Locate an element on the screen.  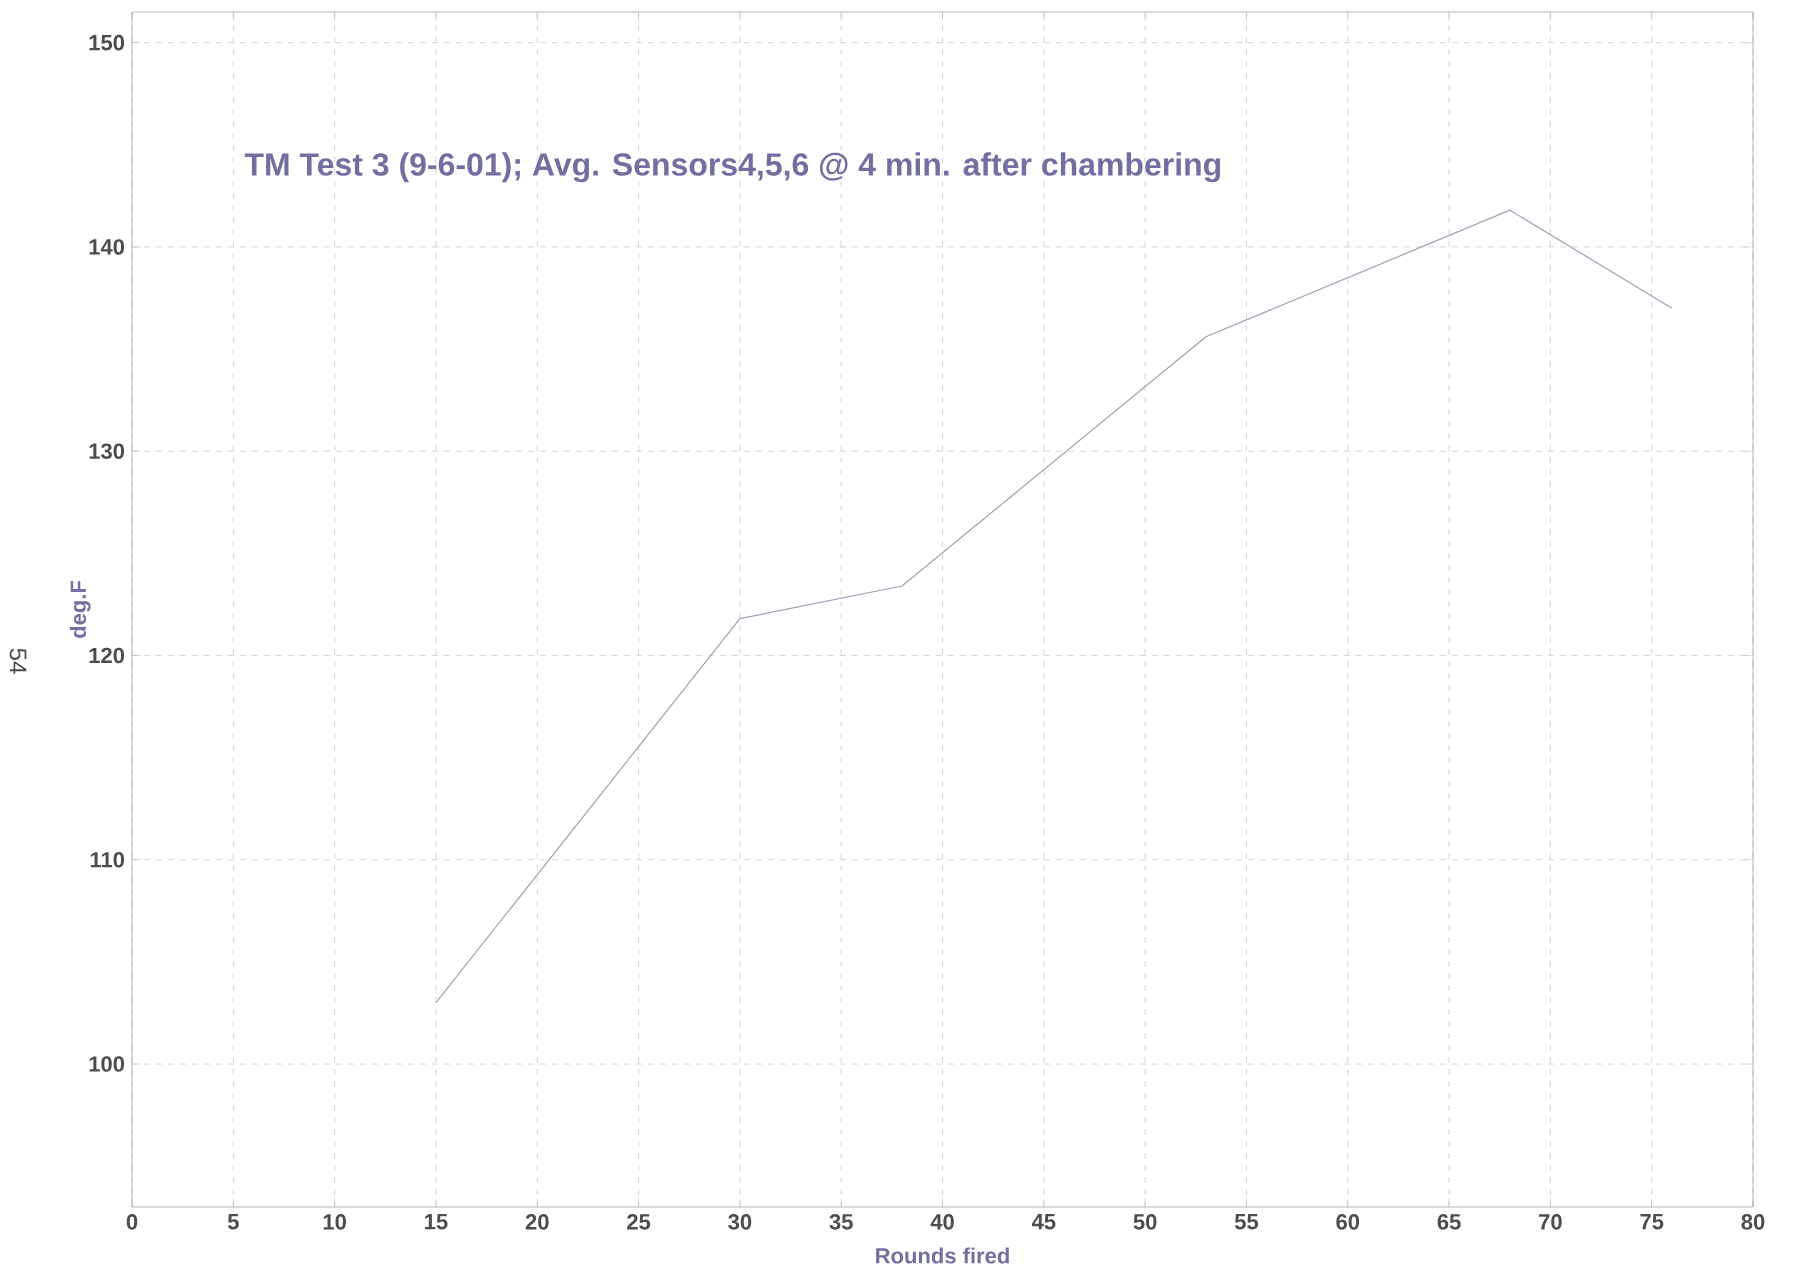
x-tick-label: 40 is located at coordinates (942, 1222).